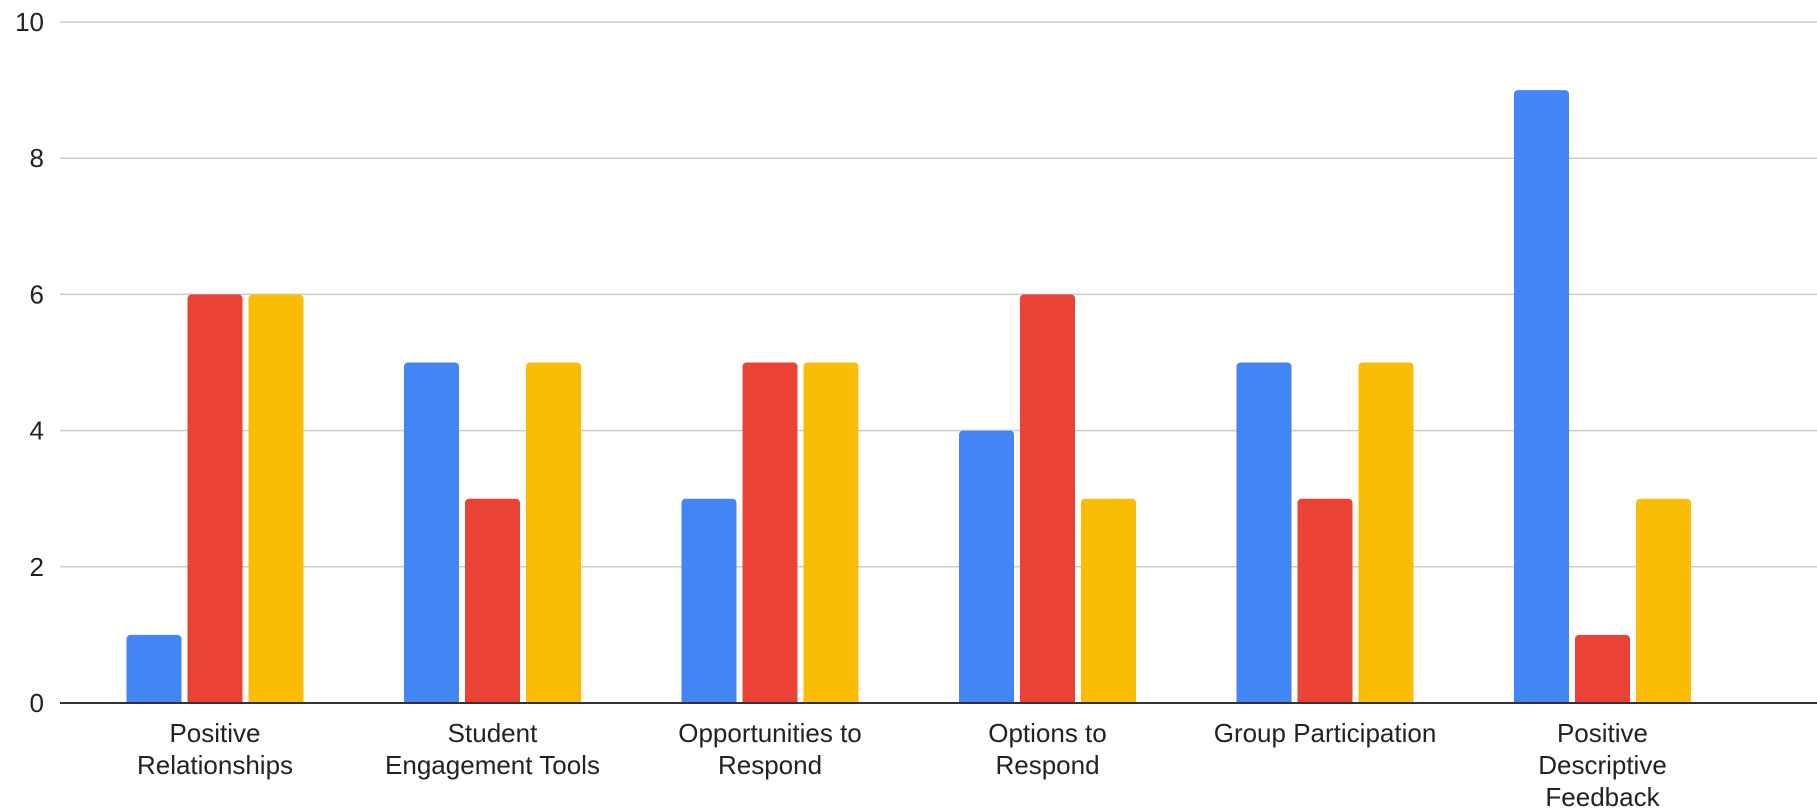  I want to click on x-tick-label: Feedback, so click(1602, 796).